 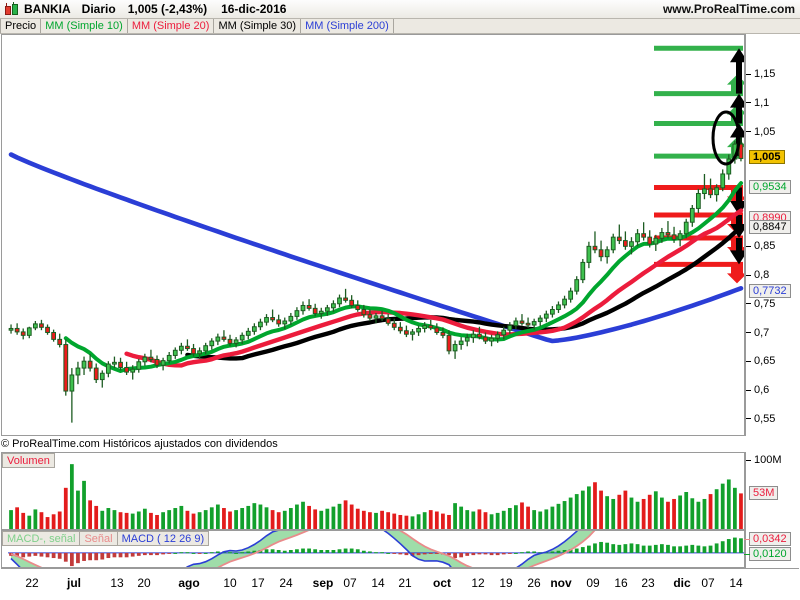 I want to click on legend-item-0: Precio, so click(x=21, y=26).